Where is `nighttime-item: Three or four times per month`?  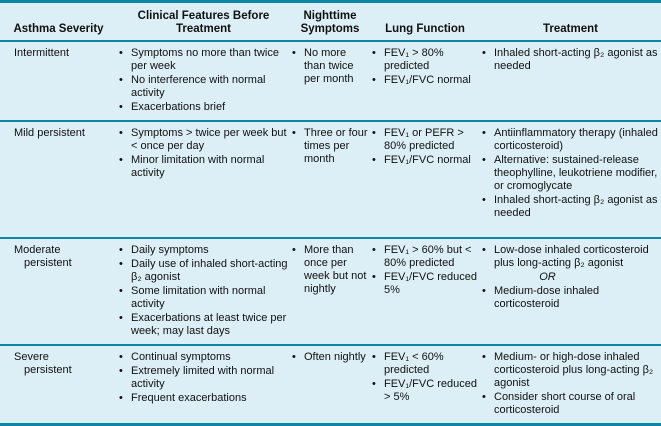 nighttime-item: Three or four times per month is located at coordinates (329, 146).